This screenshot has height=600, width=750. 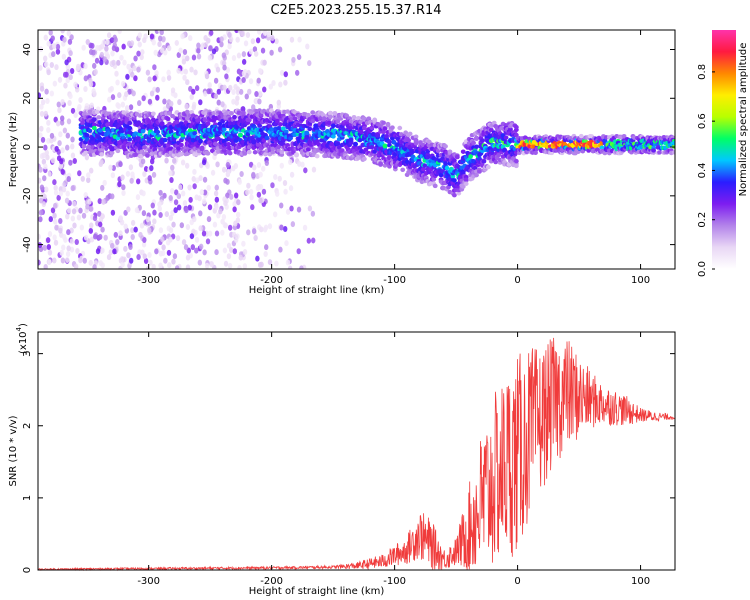 I want to click on y-tick-label: 40, so click(x=27, y=49).